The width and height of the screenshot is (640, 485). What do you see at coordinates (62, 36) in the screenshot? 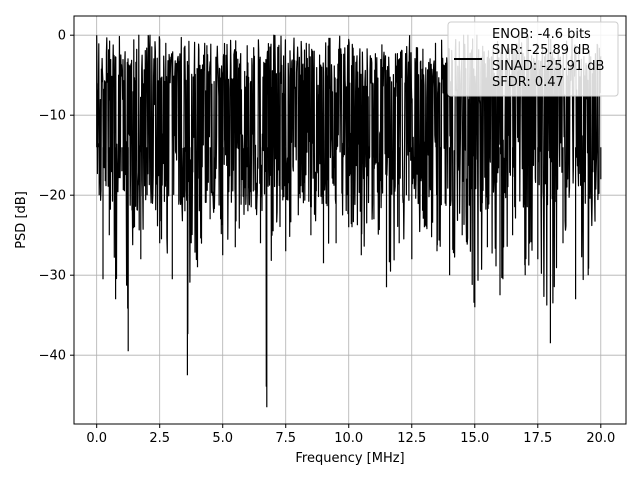
I see `y-tick-label: 0` at bounding box center [62, 36].